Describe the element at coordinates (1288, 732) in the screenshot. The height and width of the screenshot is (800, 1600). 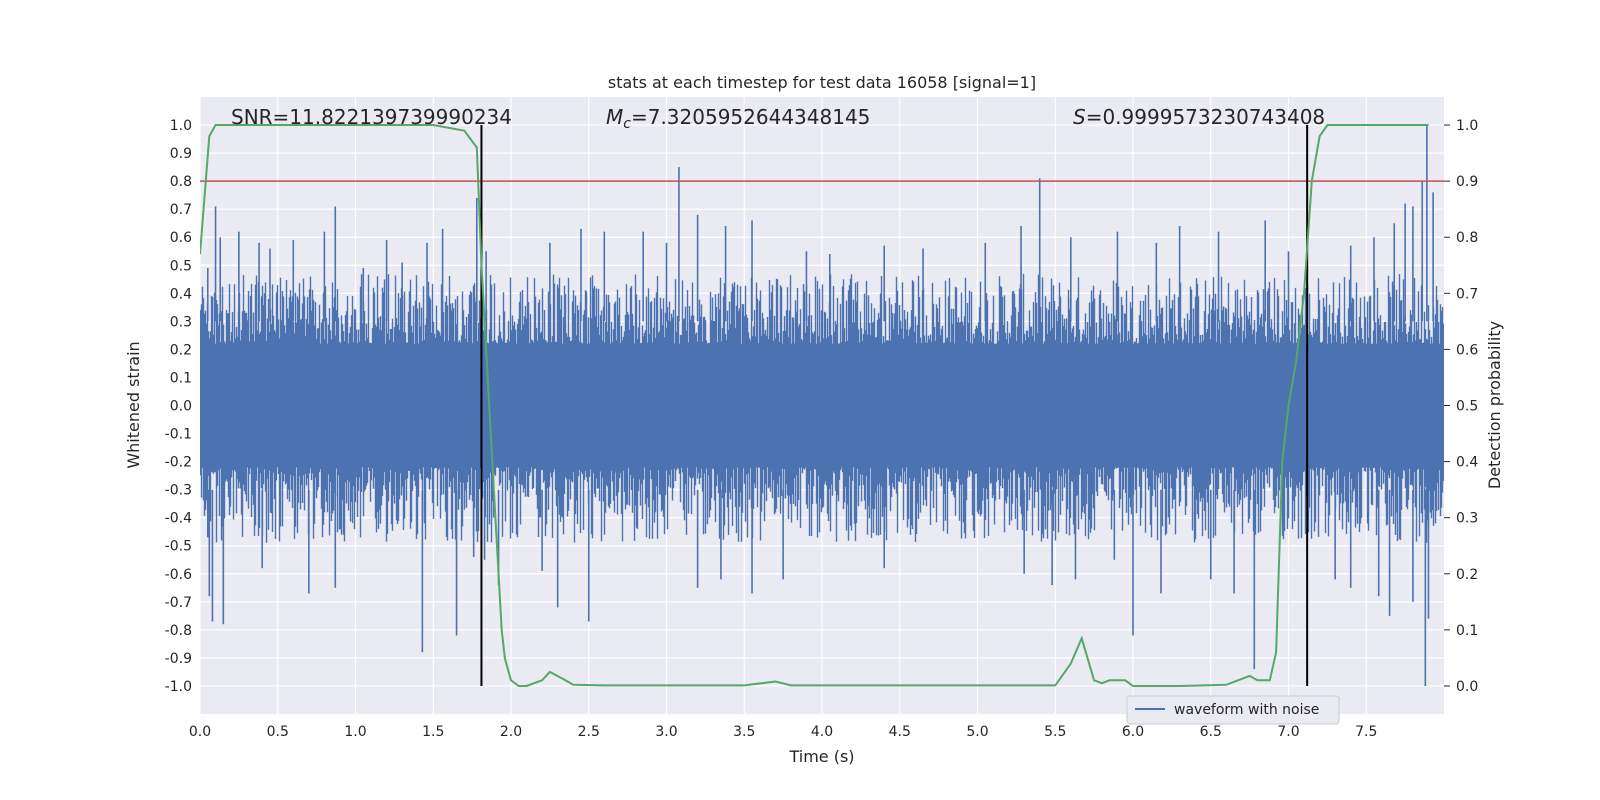
I see `x-tick-label: 7.0` at that location.